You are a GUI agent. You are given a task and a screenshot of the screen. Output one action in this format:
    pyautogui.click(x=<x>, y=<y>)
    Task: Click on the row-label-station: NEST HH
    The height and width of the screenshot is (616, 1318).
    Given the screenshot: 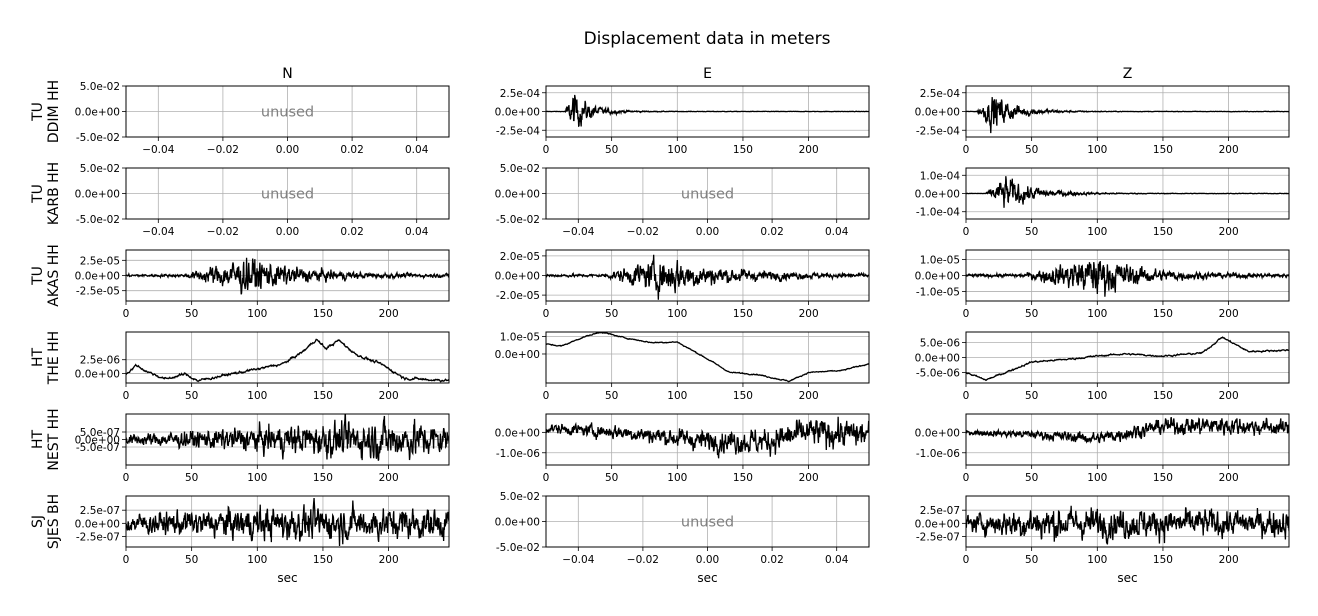 What is the action you would take?
    pyautogui.click(x=54, y=439)
    